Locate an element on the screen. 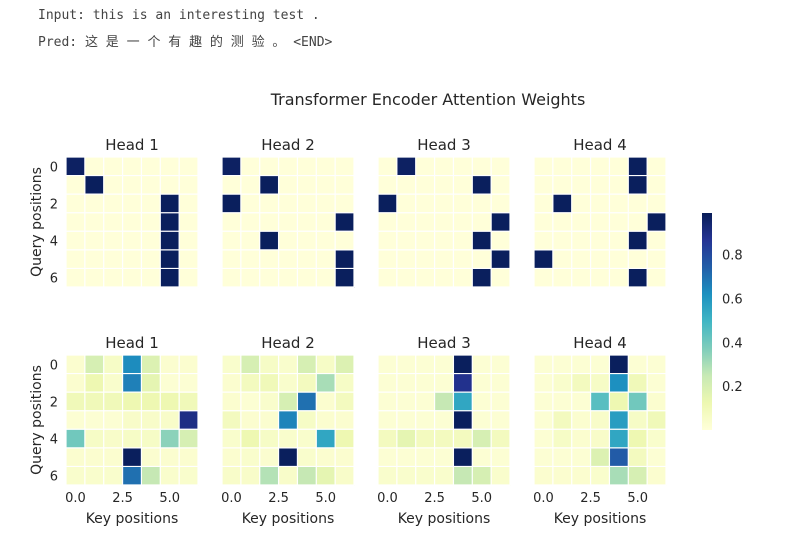  x-tick-label: 5.0 is located at coordinates (169, 498).